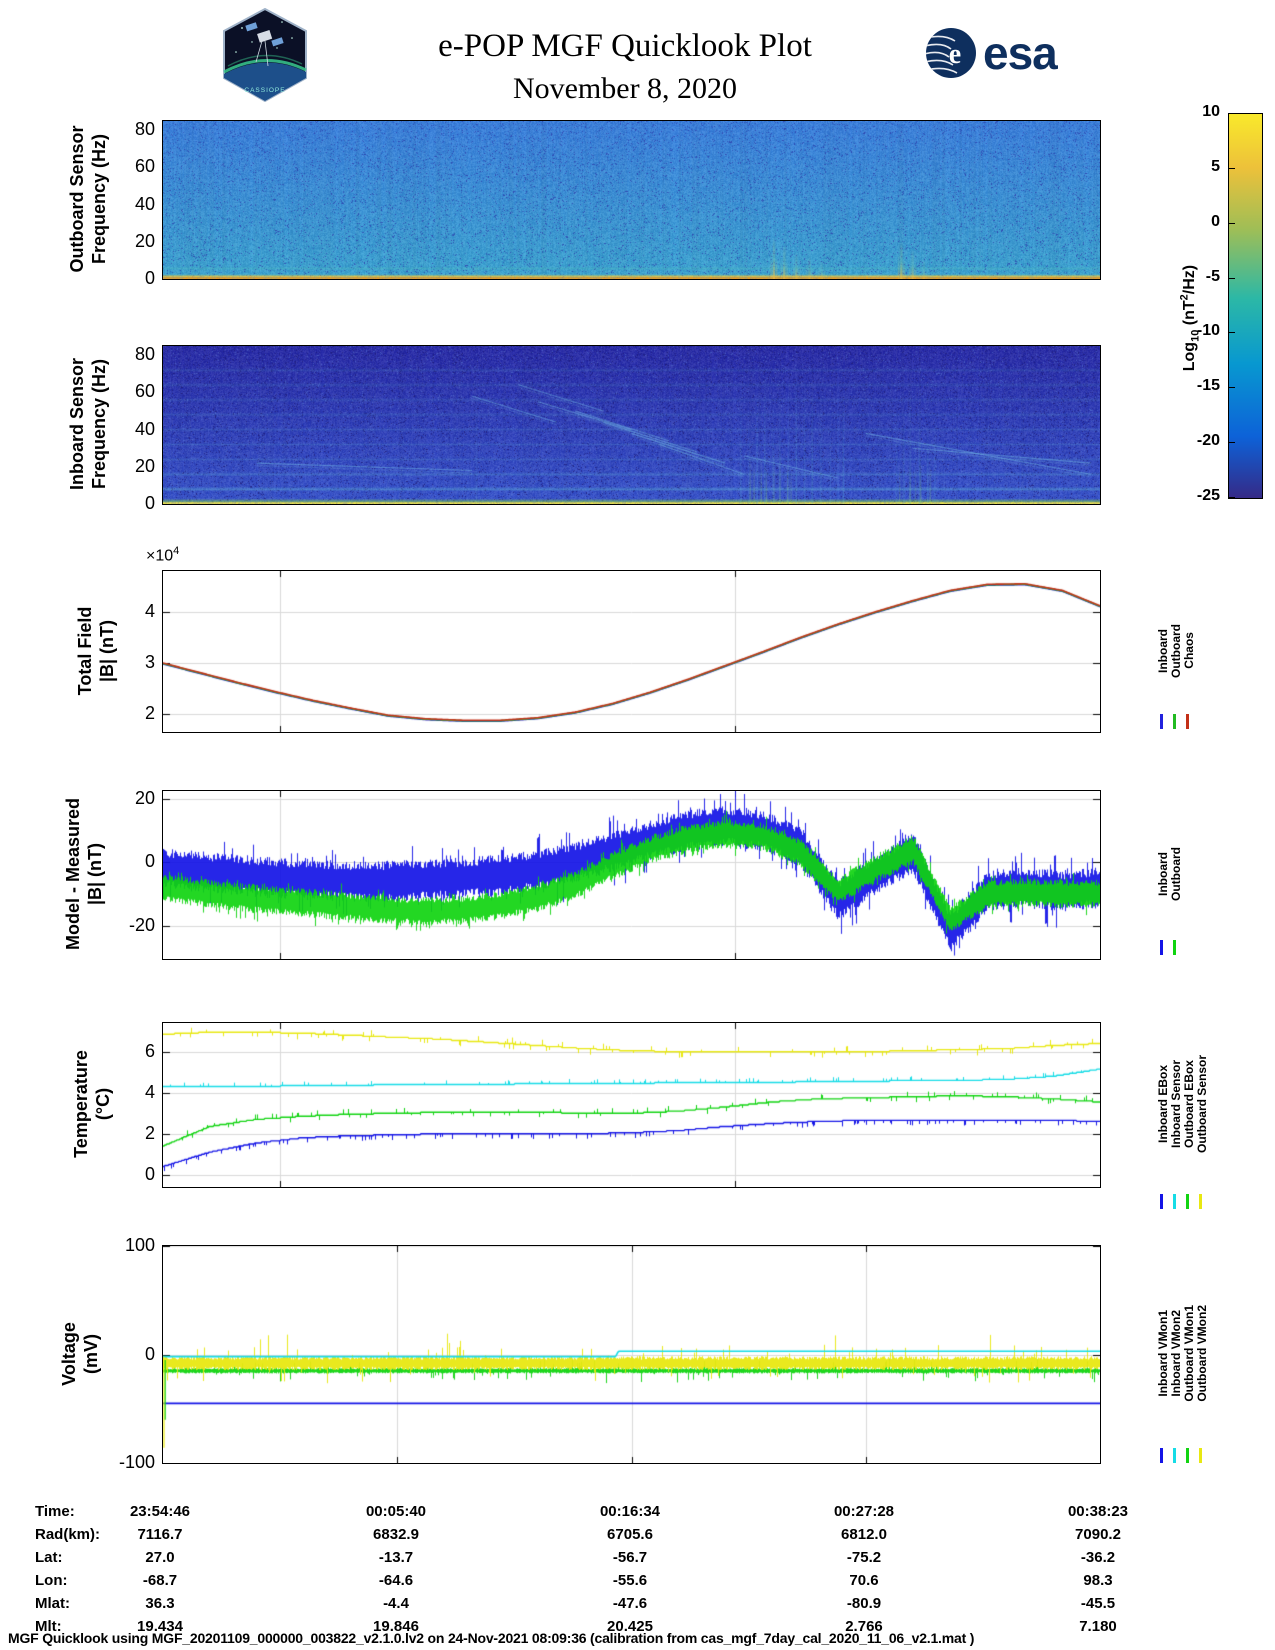  What do you see at coordinates (149, 1050) in the screenshot?
I see `y-tick-label: 6` at bounding box center [149, 1050].